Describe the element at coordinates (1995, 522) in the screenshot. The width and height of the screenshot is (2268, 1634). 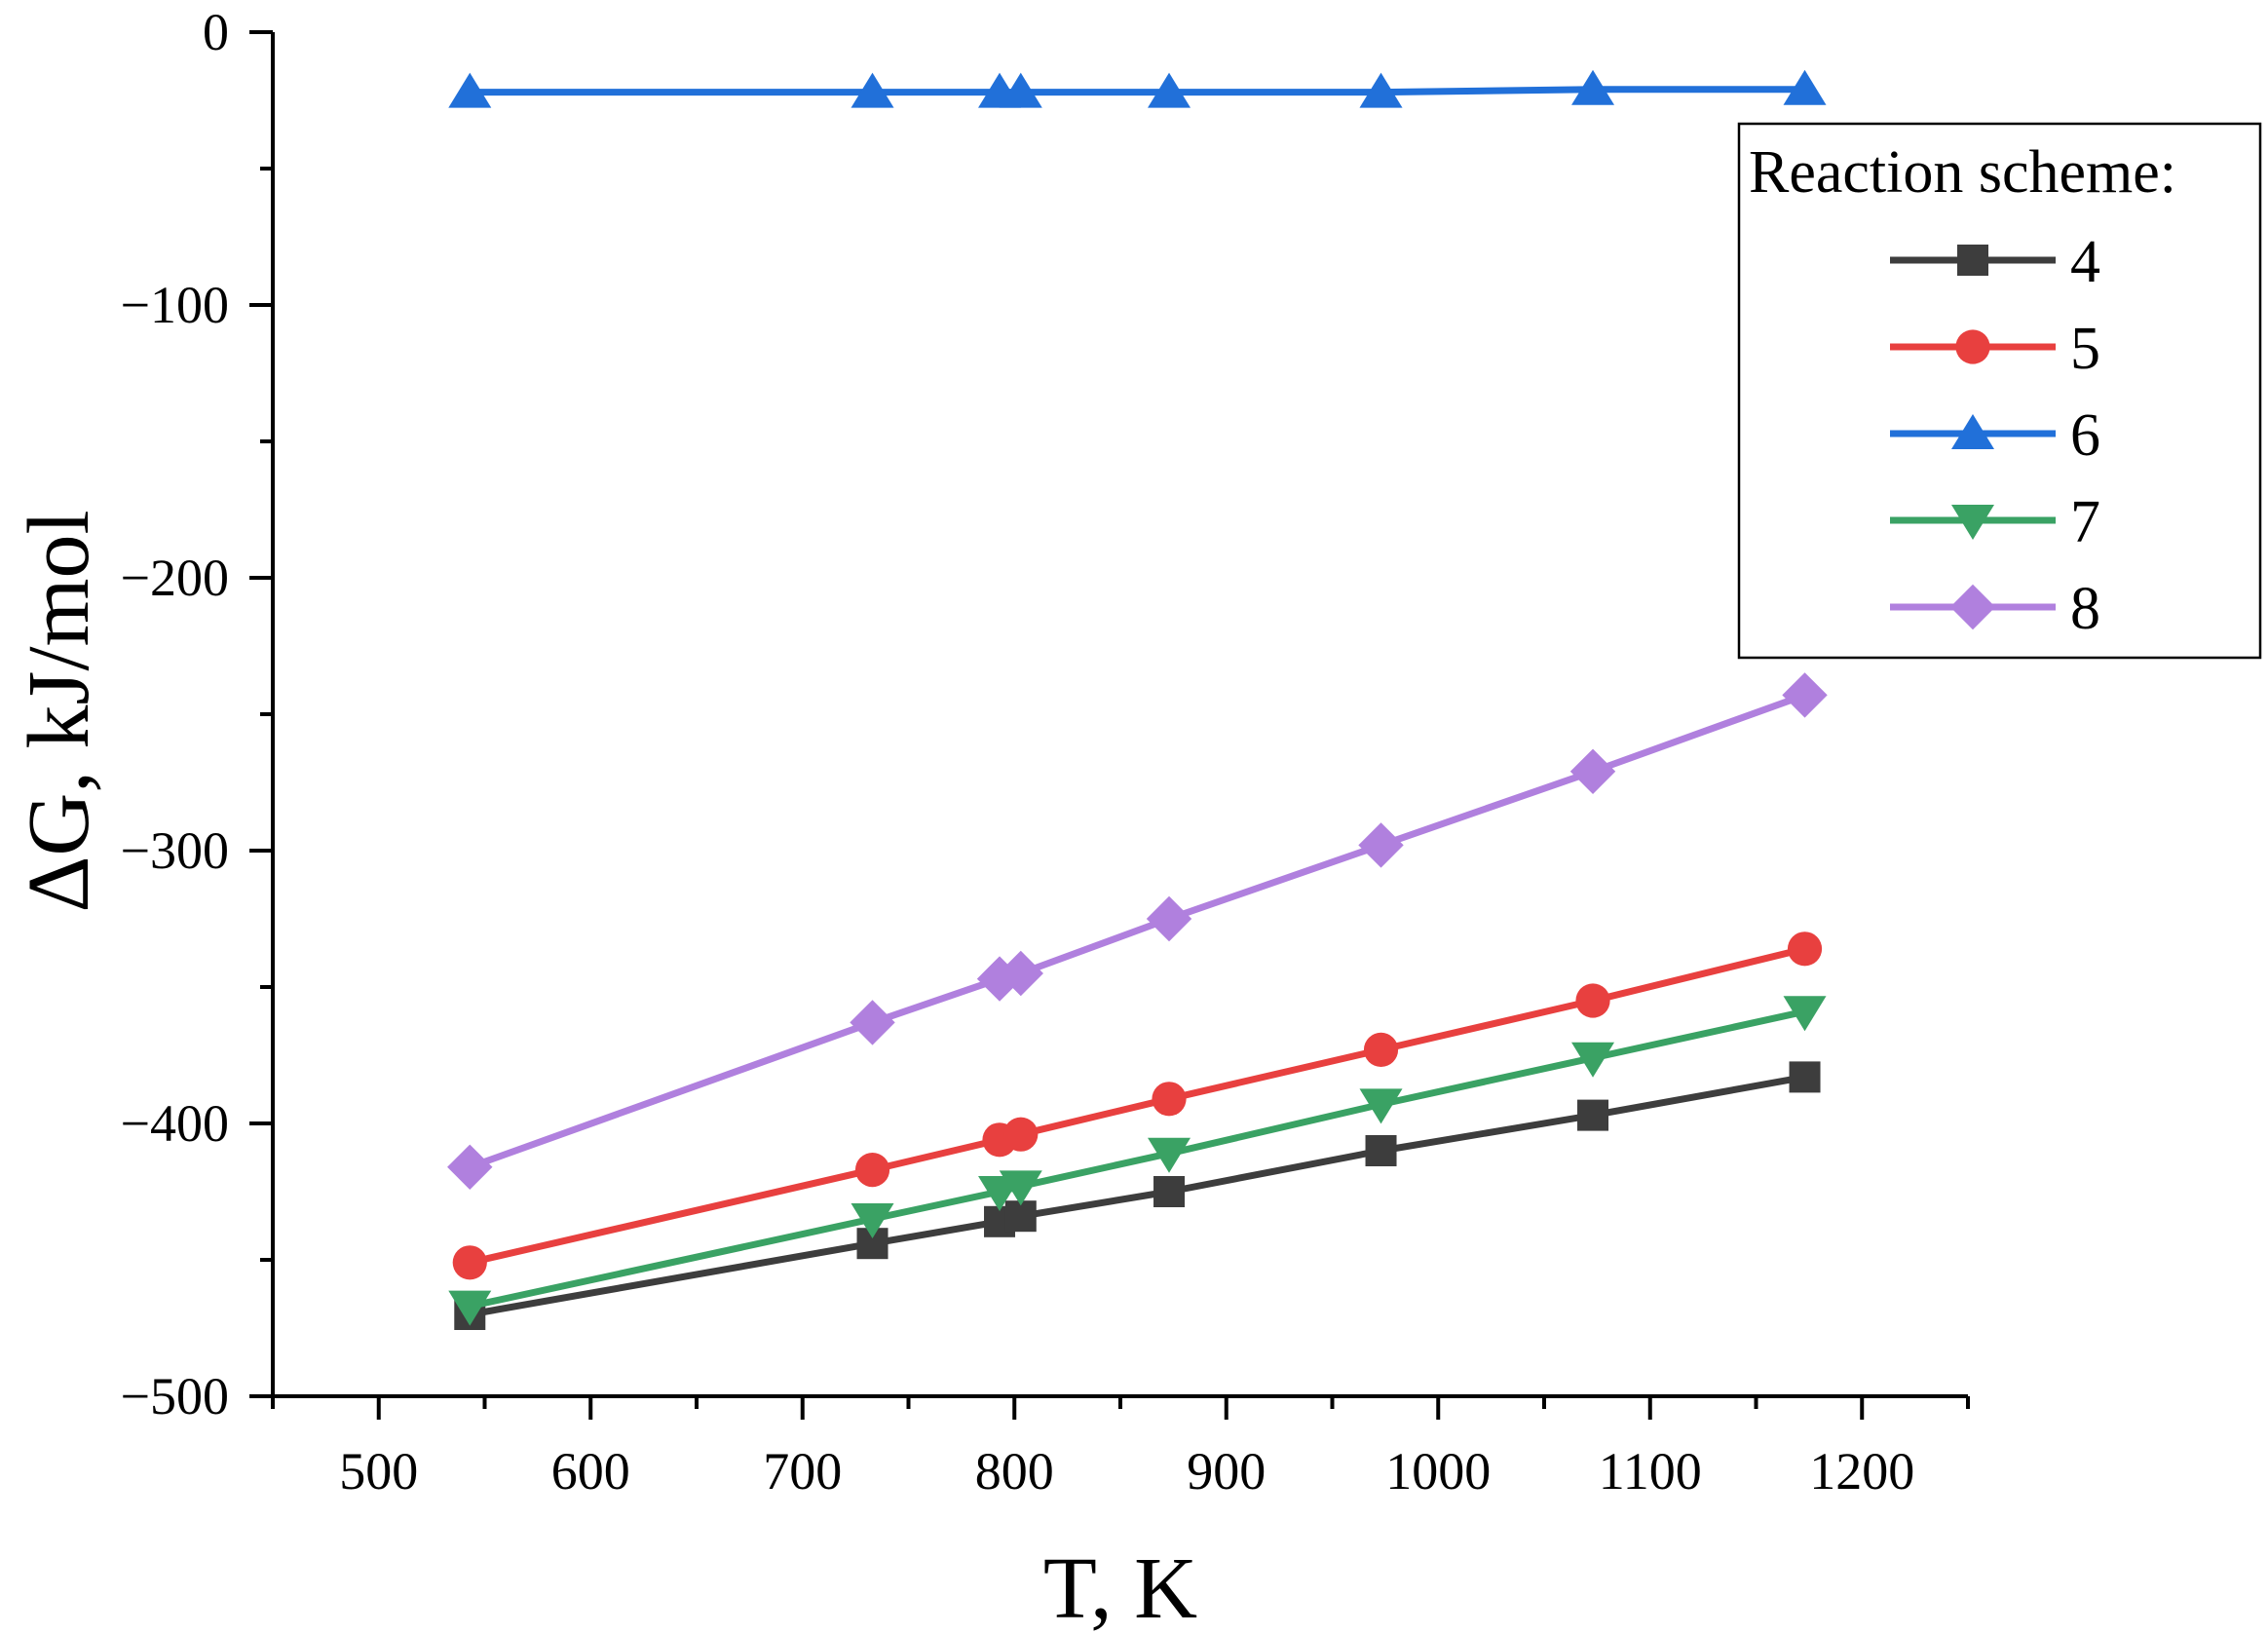
I see `legend-entry-7: 7` at that location.